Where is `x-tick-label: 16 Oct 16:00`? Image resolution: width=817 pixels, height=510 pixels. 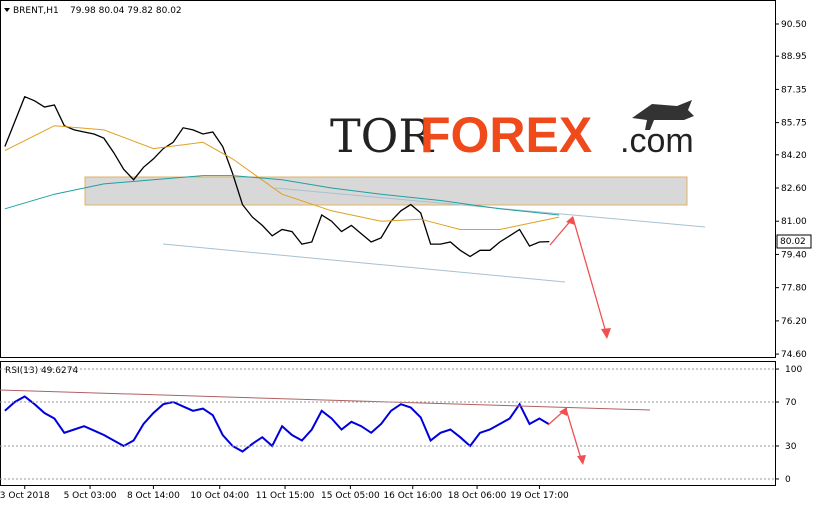
x-tick-label: 16 Oct 16:00 is located at coordinates (412, 496).